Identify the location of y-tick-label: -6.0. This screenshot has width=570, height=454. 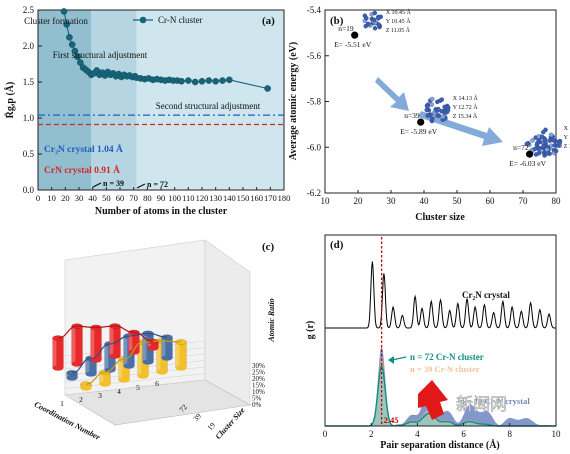
(314, 147).